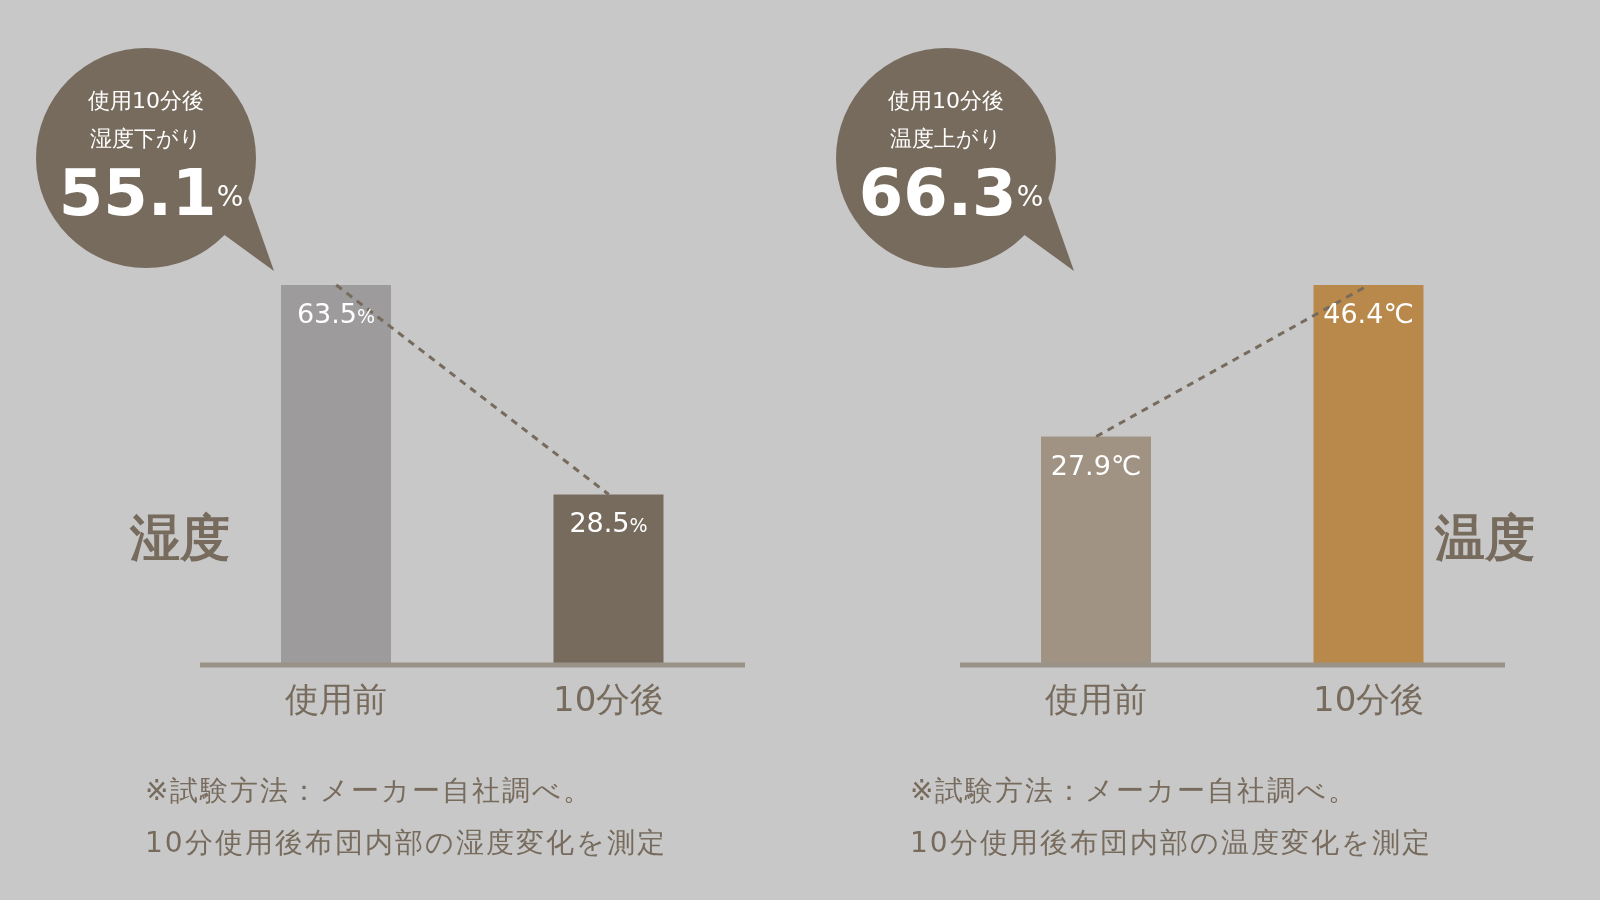  What do you see at coordinates (608, 523) in the screenshot?
I see `data-label: 28.5%` at bounding box center [608, 523].